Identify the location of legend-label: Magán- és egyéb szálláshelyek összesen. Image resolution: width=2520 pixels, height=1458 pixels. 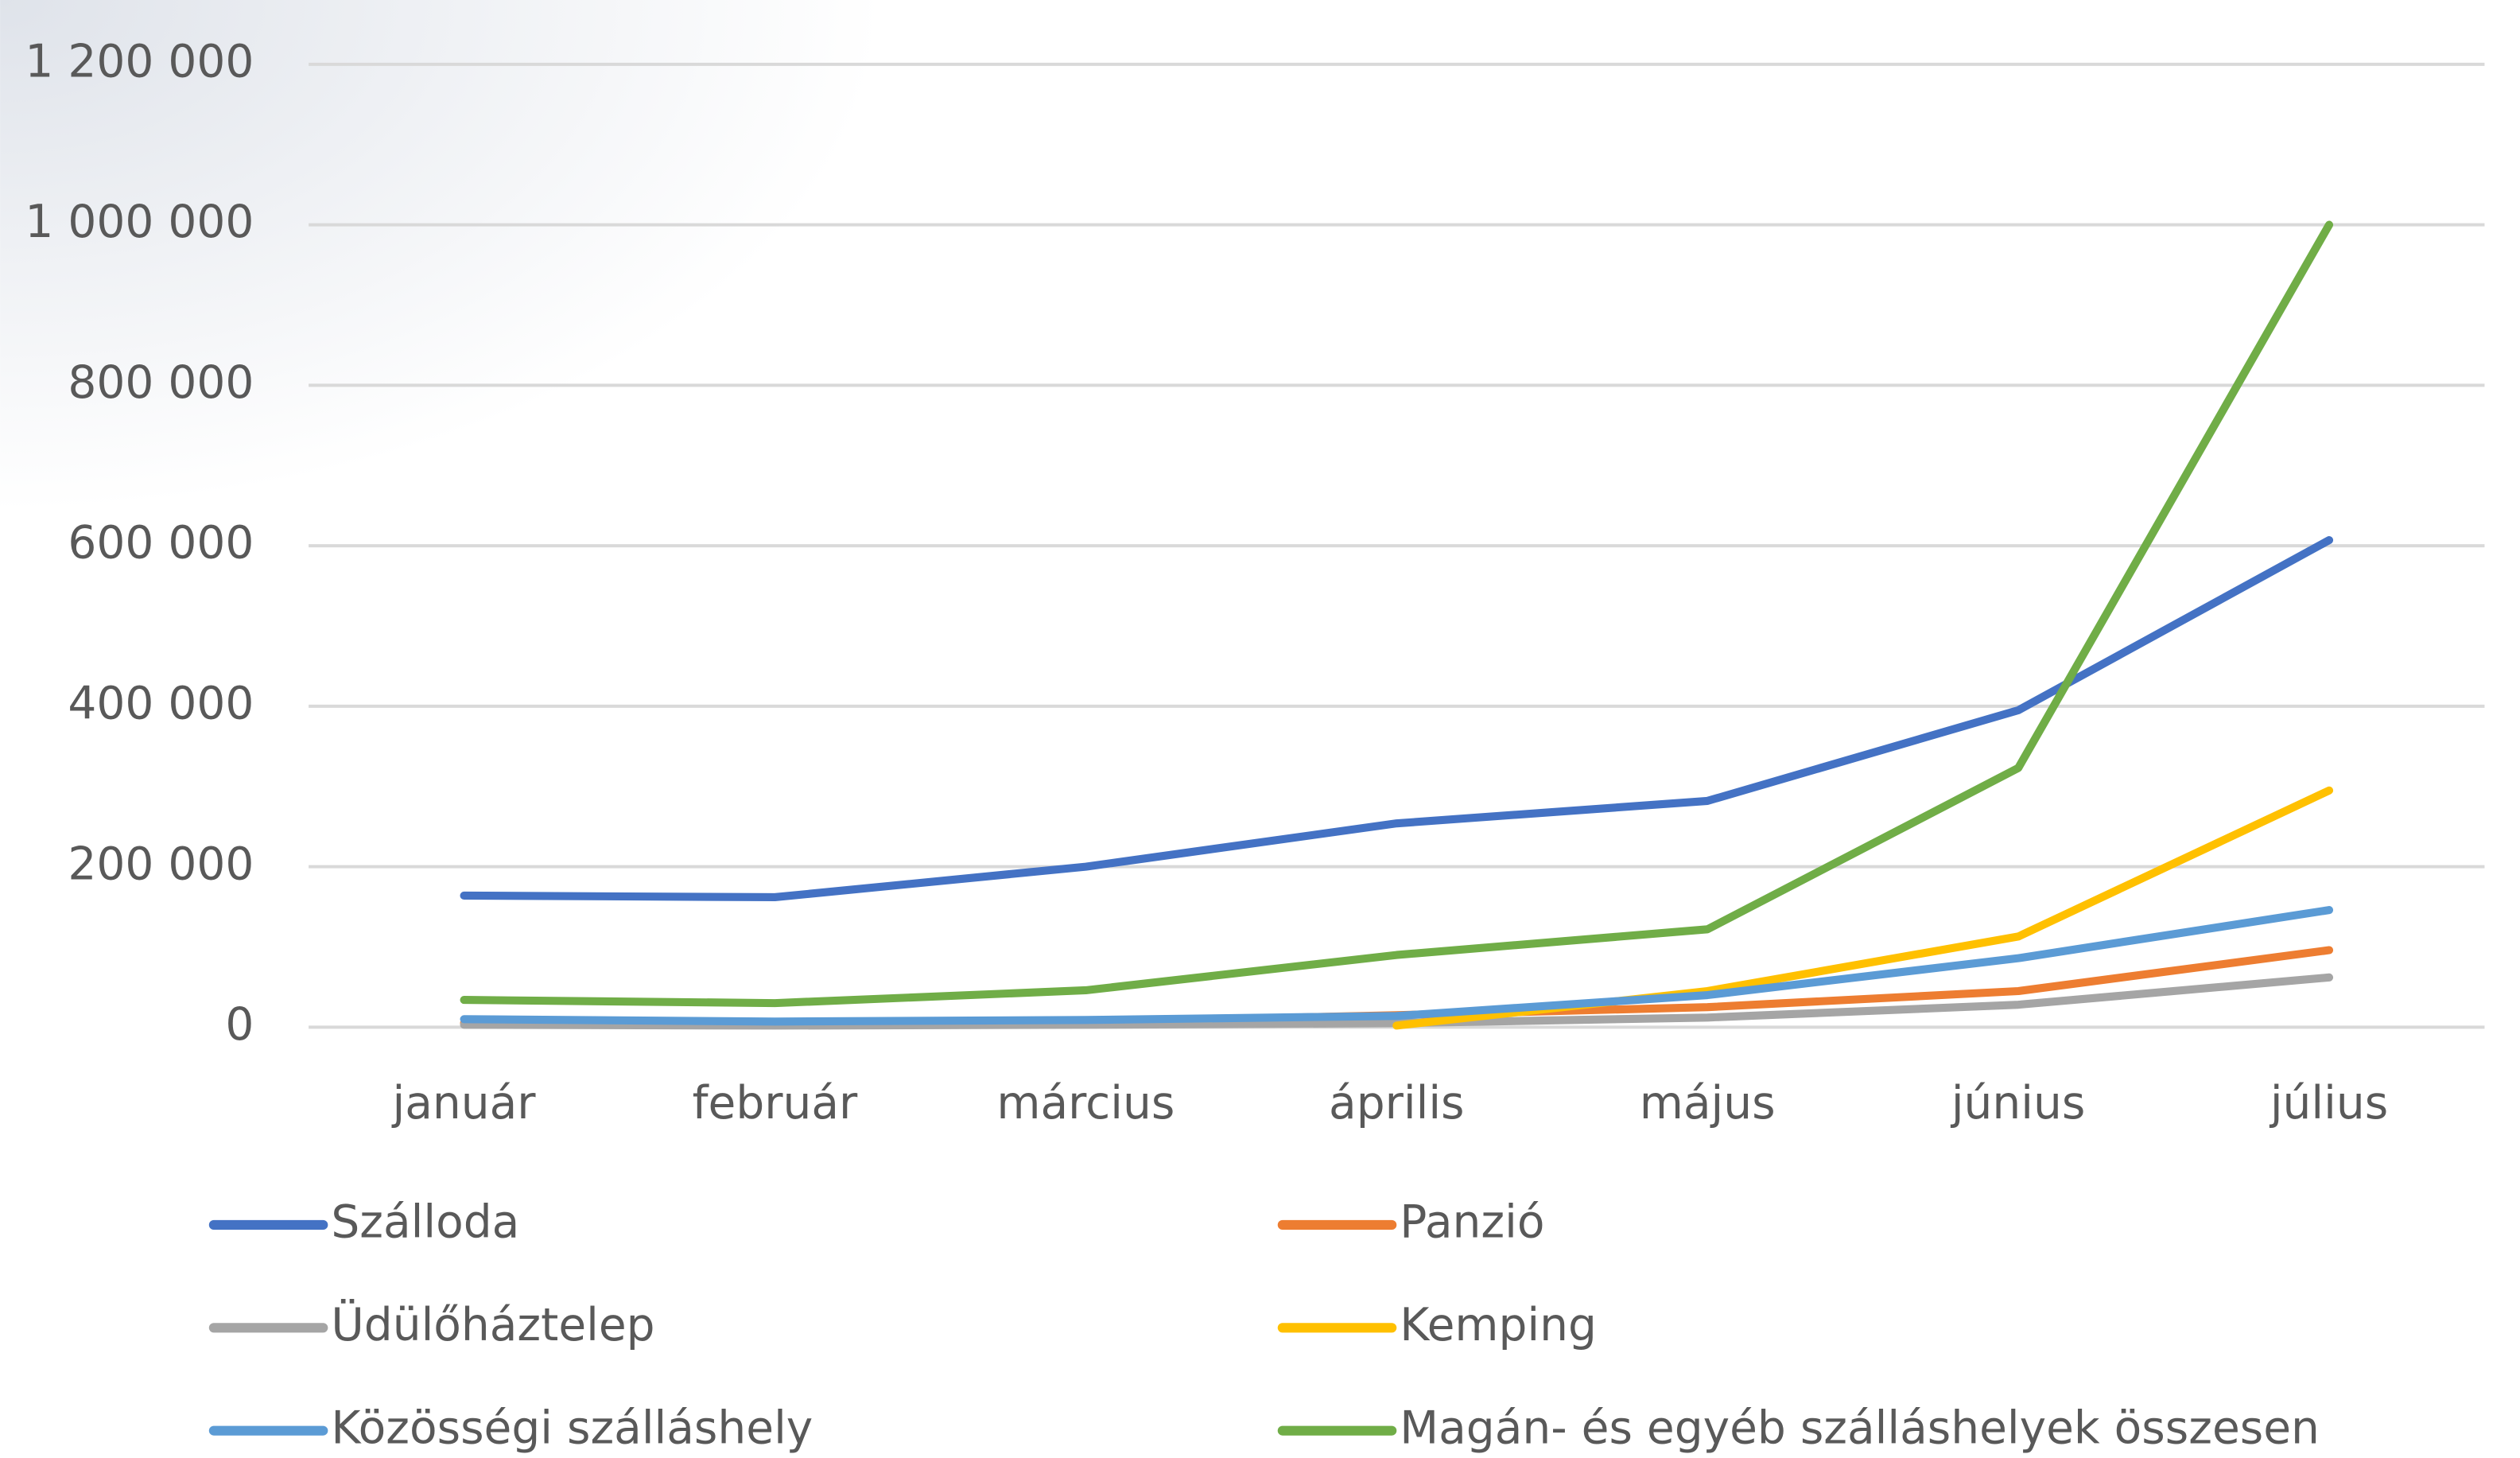
(1860, 1428).